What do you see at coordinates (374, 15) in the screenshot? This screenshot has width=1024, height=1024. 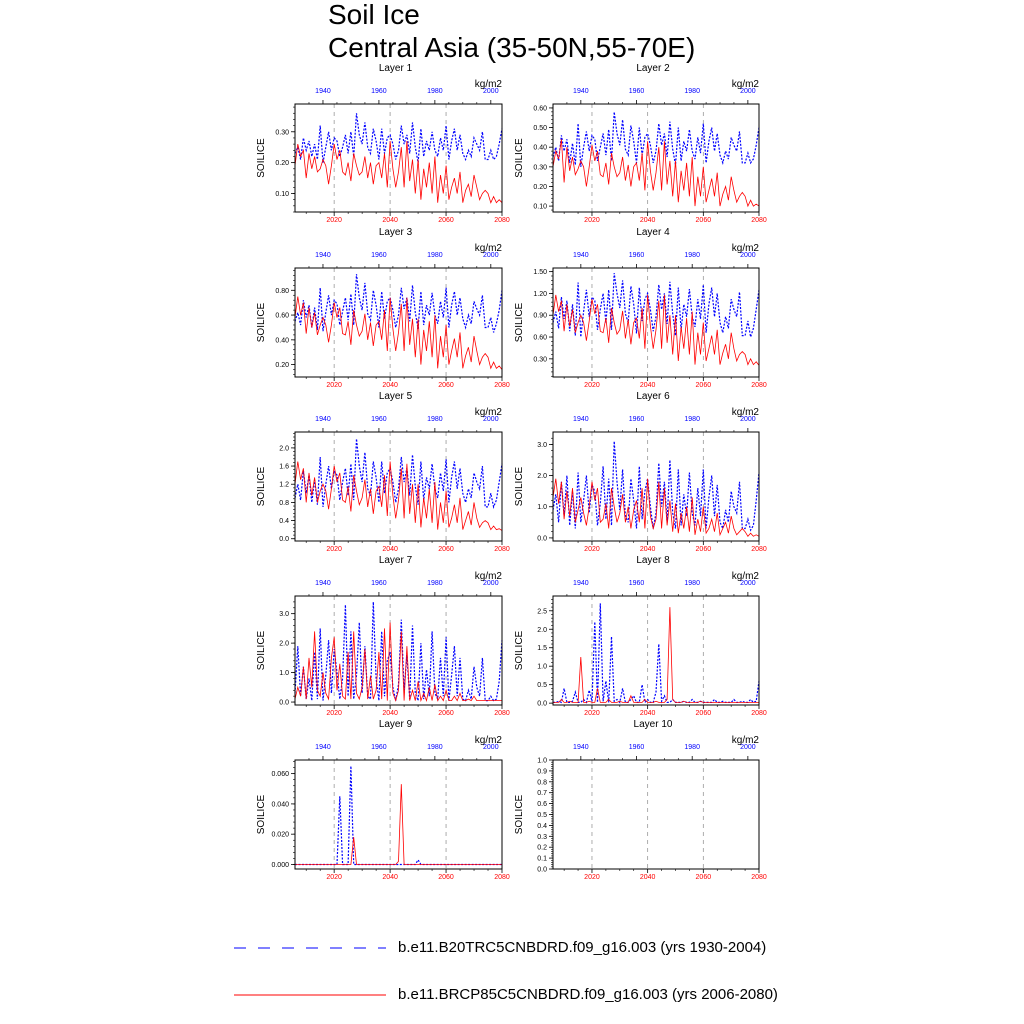 I see `chart-title: Soil Ice` at bounding box center [374, 15].